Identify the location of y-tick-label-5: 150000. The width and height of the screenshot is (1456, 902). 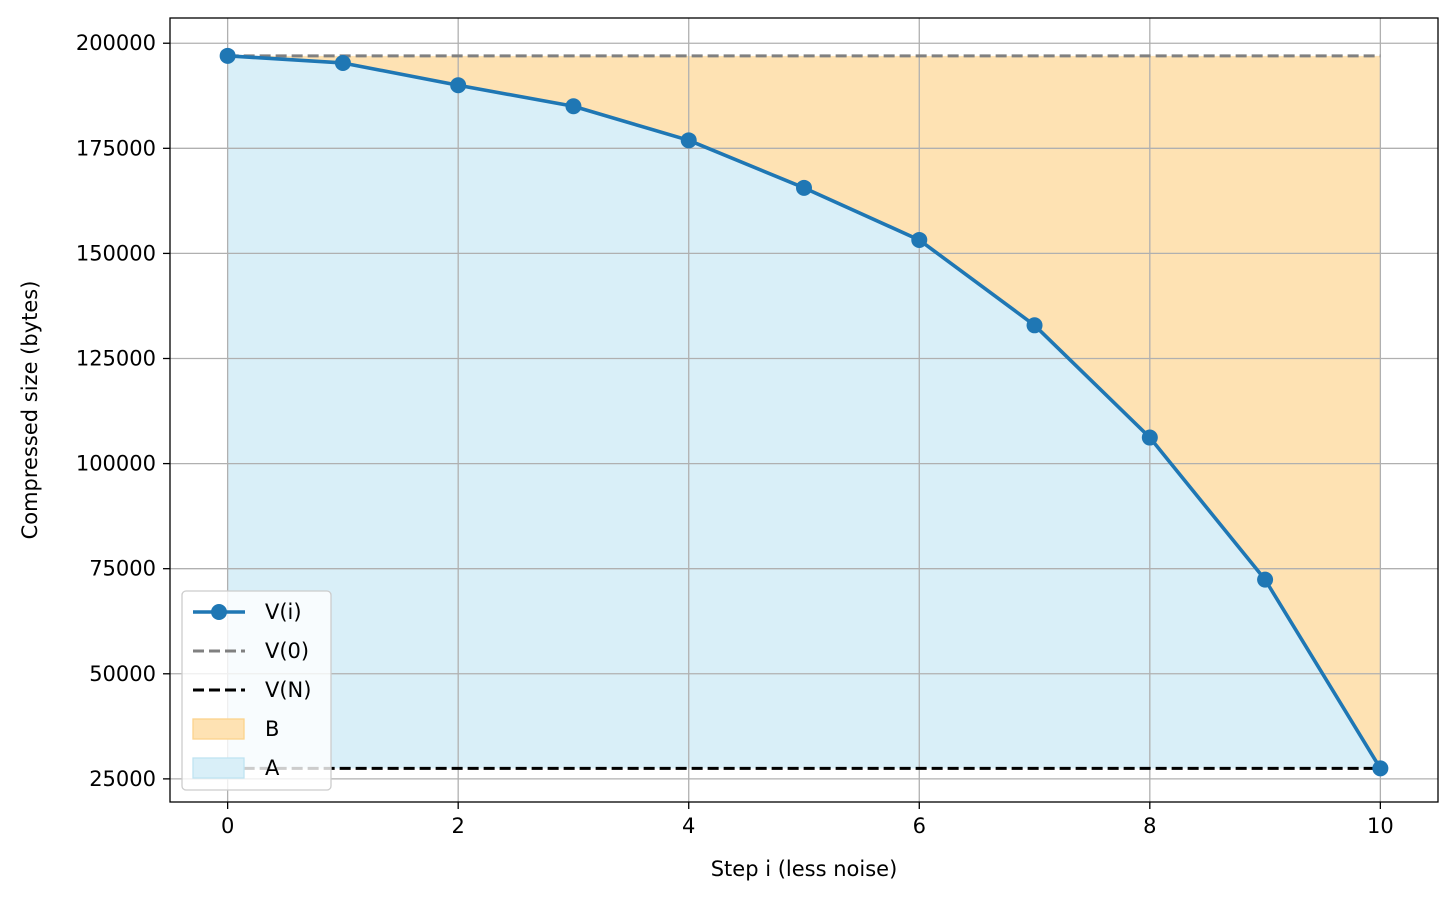
(116, 253).